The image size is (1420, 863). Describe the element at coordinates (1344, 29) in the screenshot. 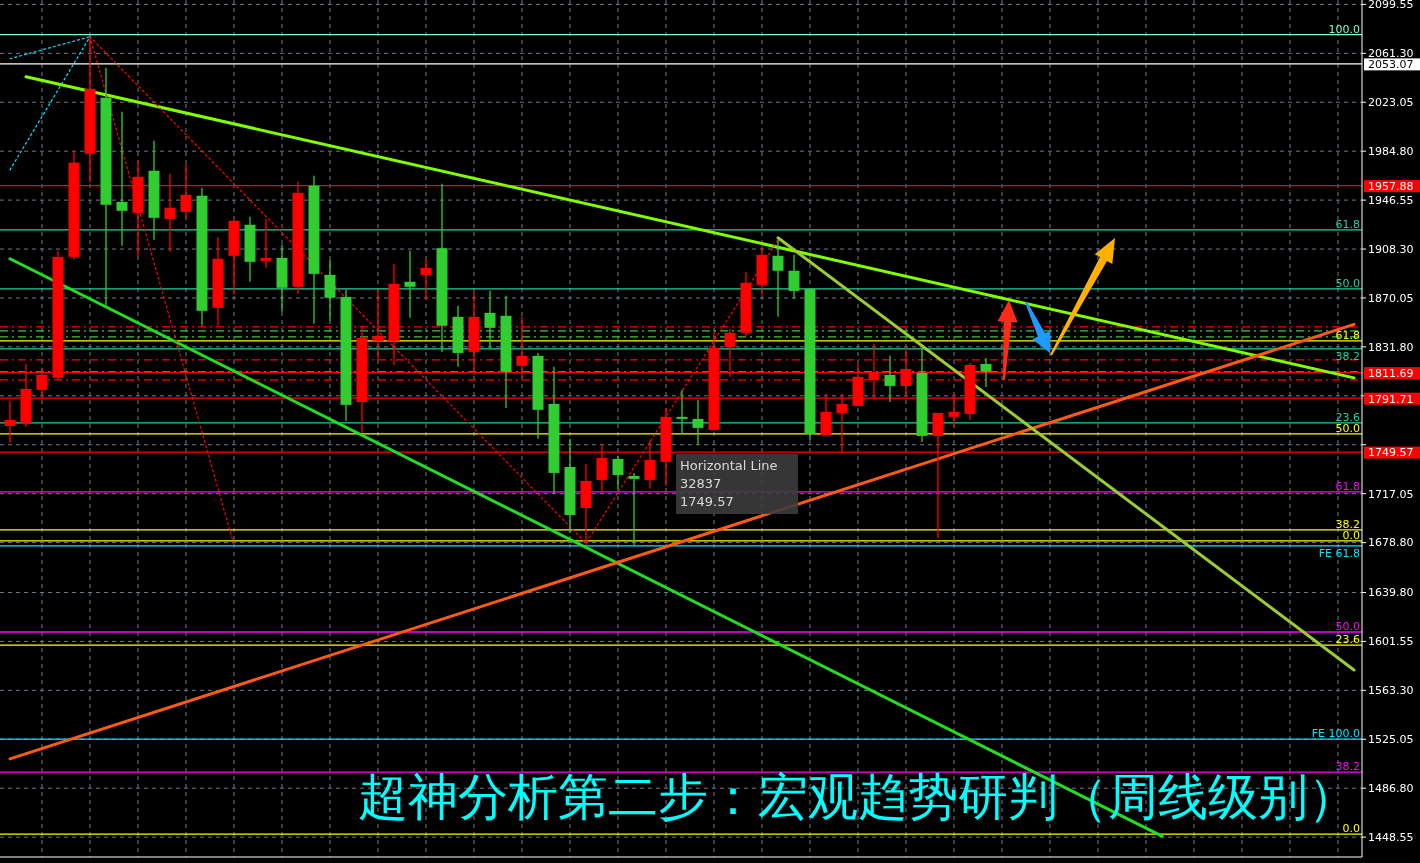

I see `annotation: 100.0` at that location.